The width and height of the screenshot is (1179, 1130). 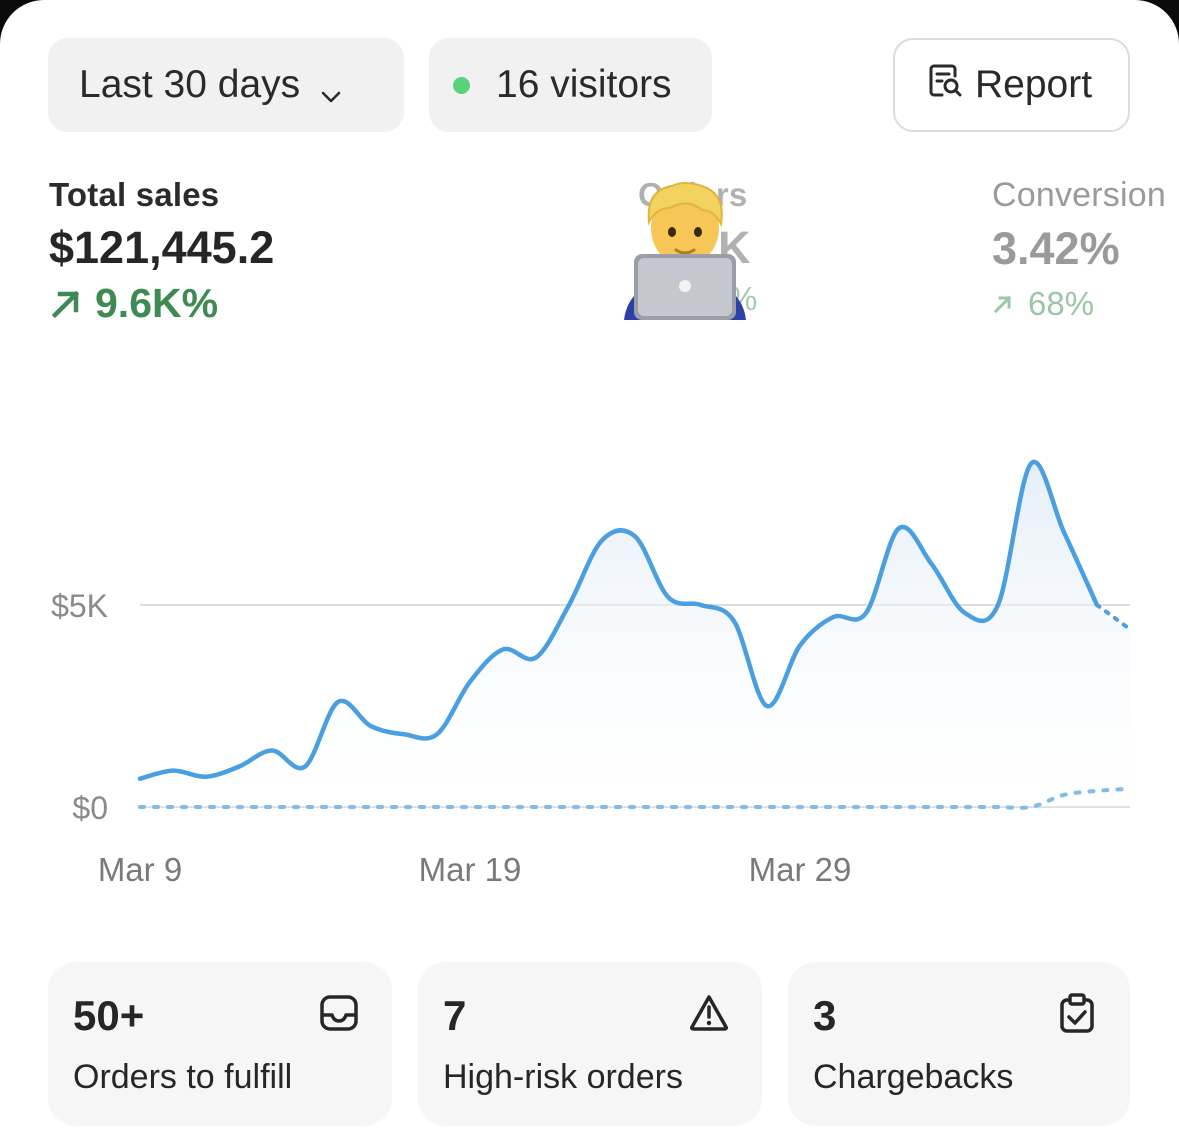 What do you see at coordinates (109, 1015) in the screenshot?
I see `tile-value: 50+` at bounding box center [109, 1015].